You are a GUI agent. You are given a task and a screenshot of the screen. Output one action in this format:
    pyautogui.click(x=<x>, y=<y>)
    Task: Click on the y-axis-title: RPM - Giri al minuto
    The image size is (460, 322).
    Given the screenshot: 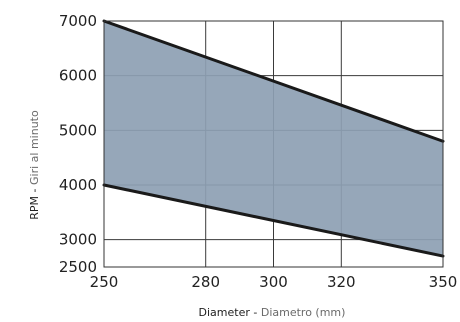 What is the action you would take?
    pyautogui.click(x=34, y=165)
    